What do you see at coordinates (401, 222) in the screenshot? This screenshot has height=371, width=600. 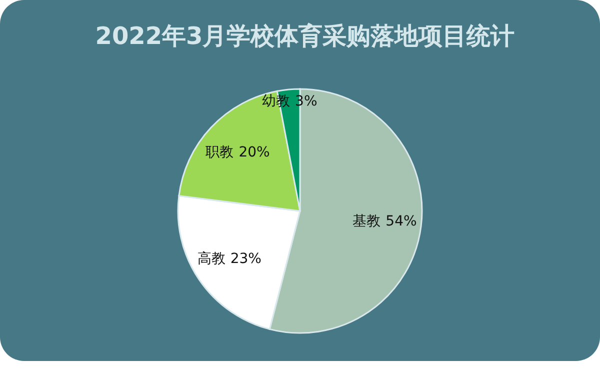 I see `data-label: 54%` at bounding box center [401, 222].